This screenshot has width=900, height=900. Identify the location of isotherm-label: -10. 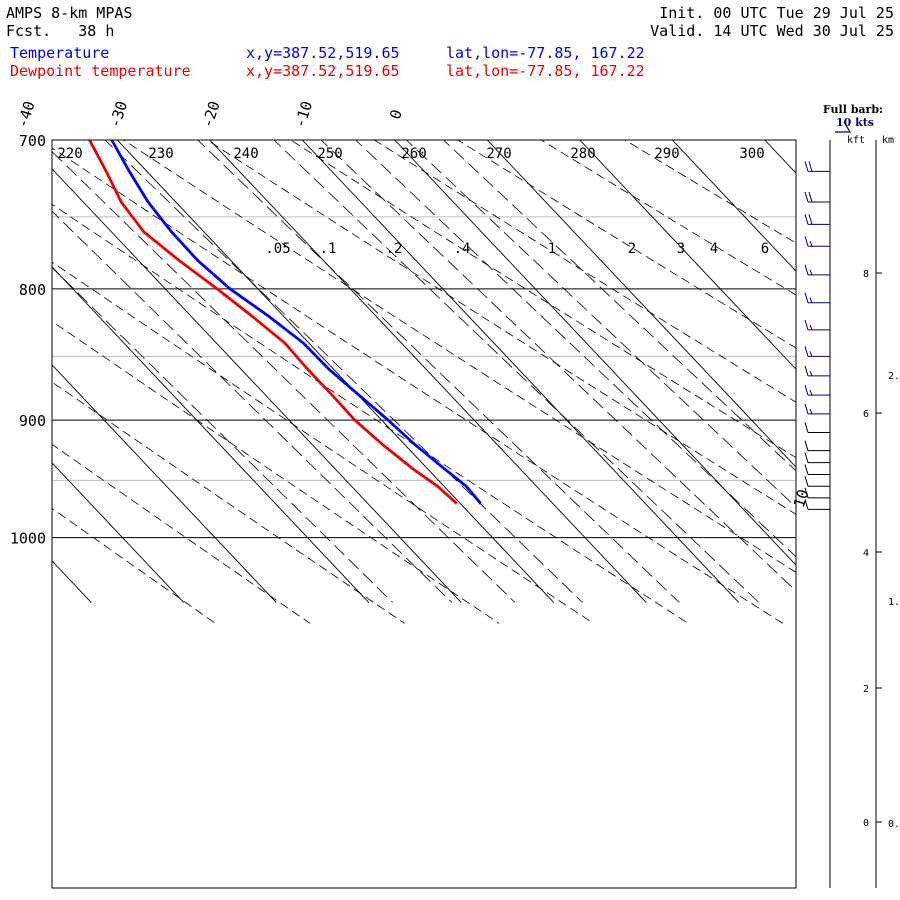
(303, 114).